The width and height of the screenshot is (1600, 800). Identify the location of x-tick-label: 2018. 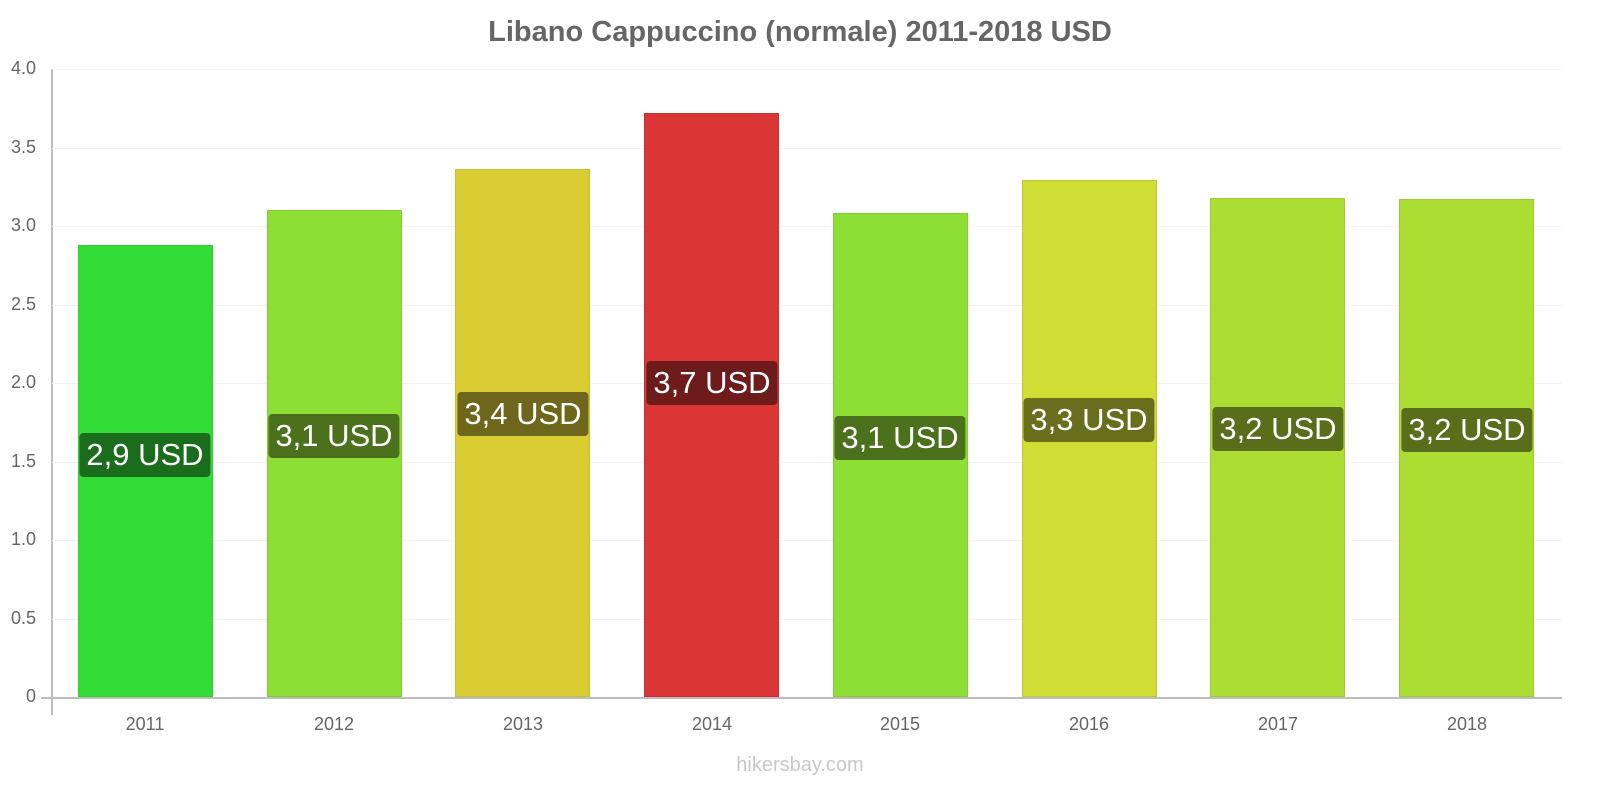
(1467, 724).